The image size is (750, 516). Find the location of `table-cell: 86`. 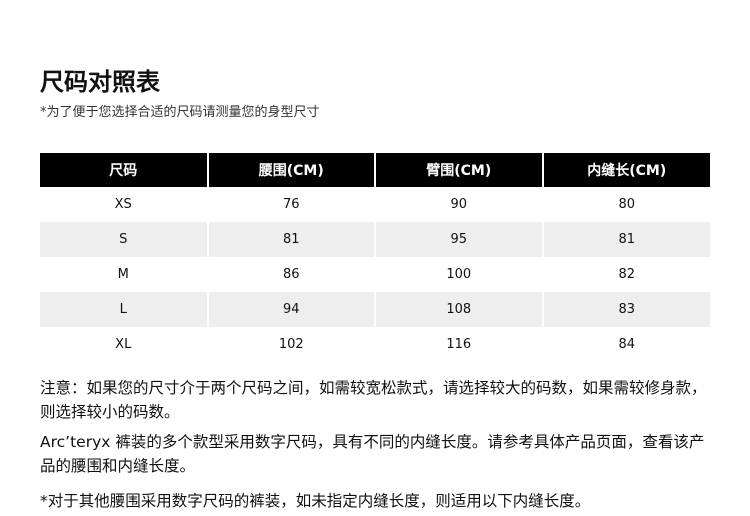

table-cell: 86 is located at coordinates (290, 274).